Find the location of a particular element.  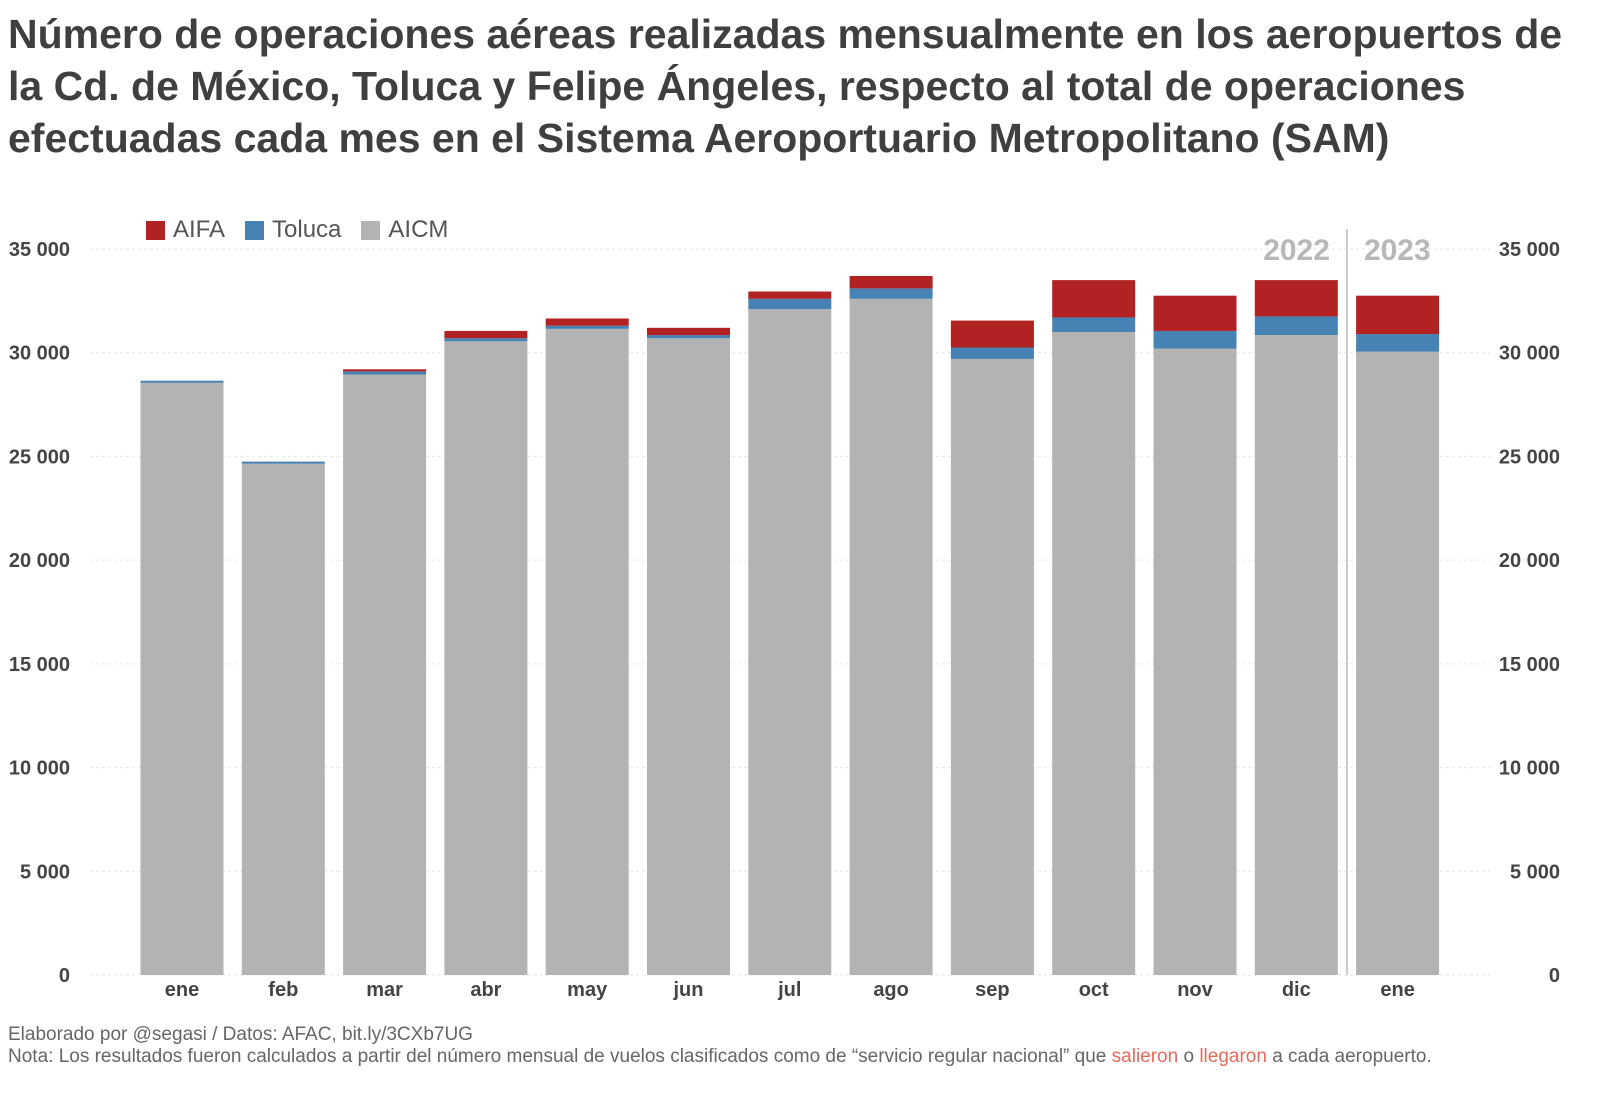

legend-label-toluca: Toluca is located at coordinates (307, 229).